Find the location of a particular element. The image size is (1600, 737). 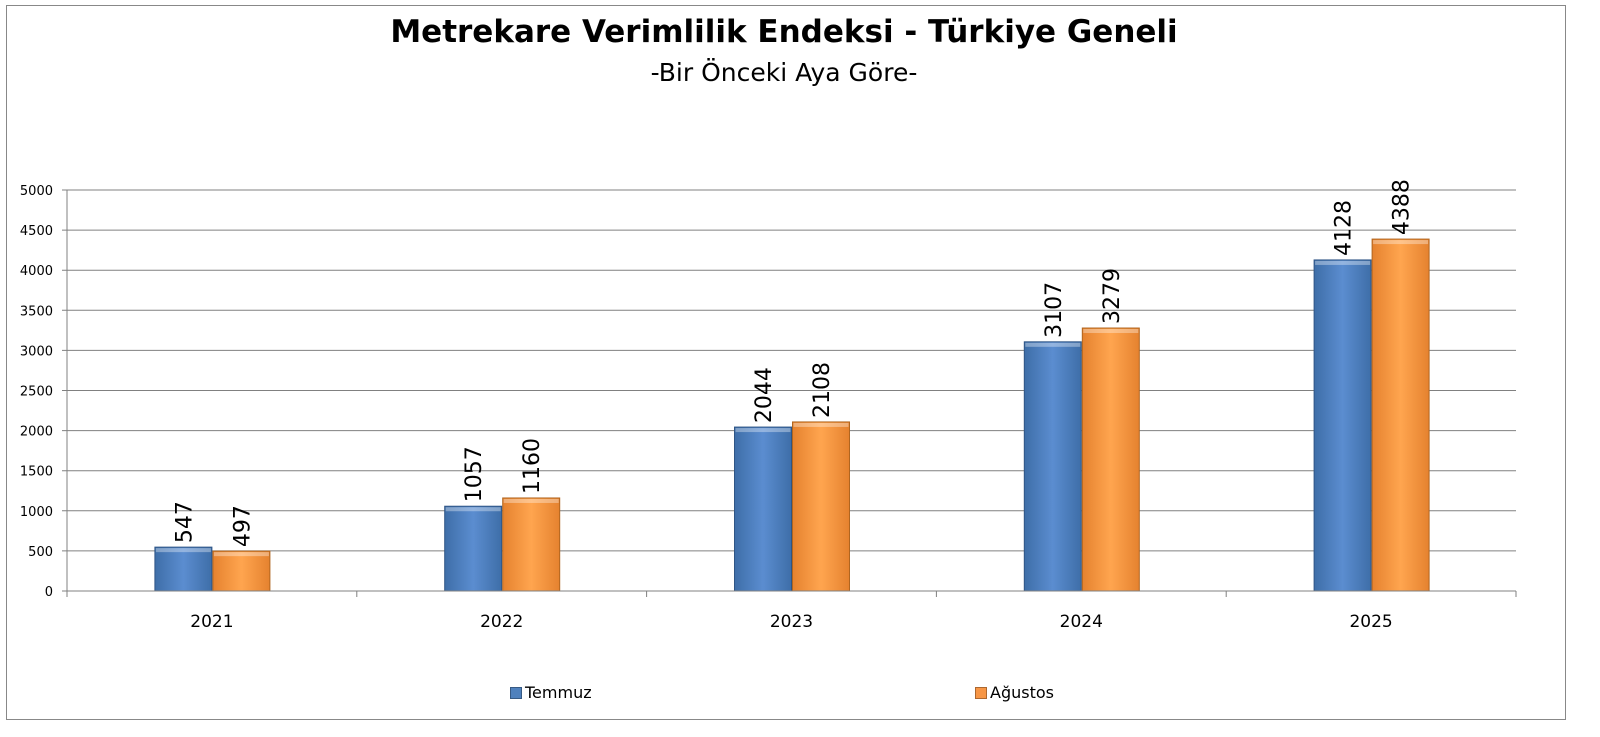

bar-temmuz-2025 is located at coordinates (1342, 425).